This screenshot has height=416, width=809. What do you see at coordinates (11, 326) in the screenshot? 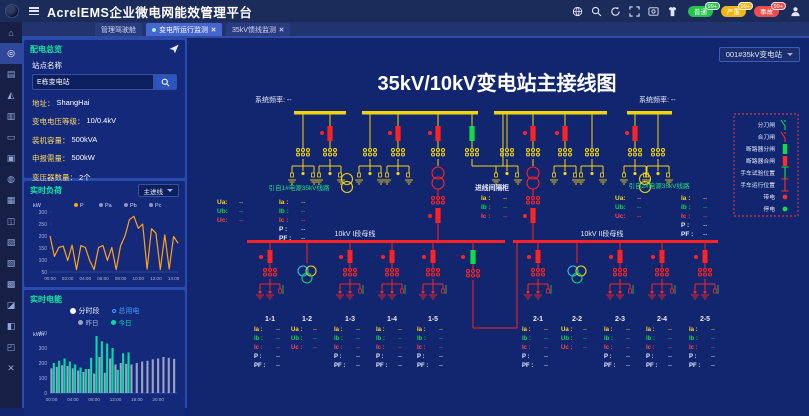
I see `sidebar-item-documents: ◧` at bounding box center [11, 326].